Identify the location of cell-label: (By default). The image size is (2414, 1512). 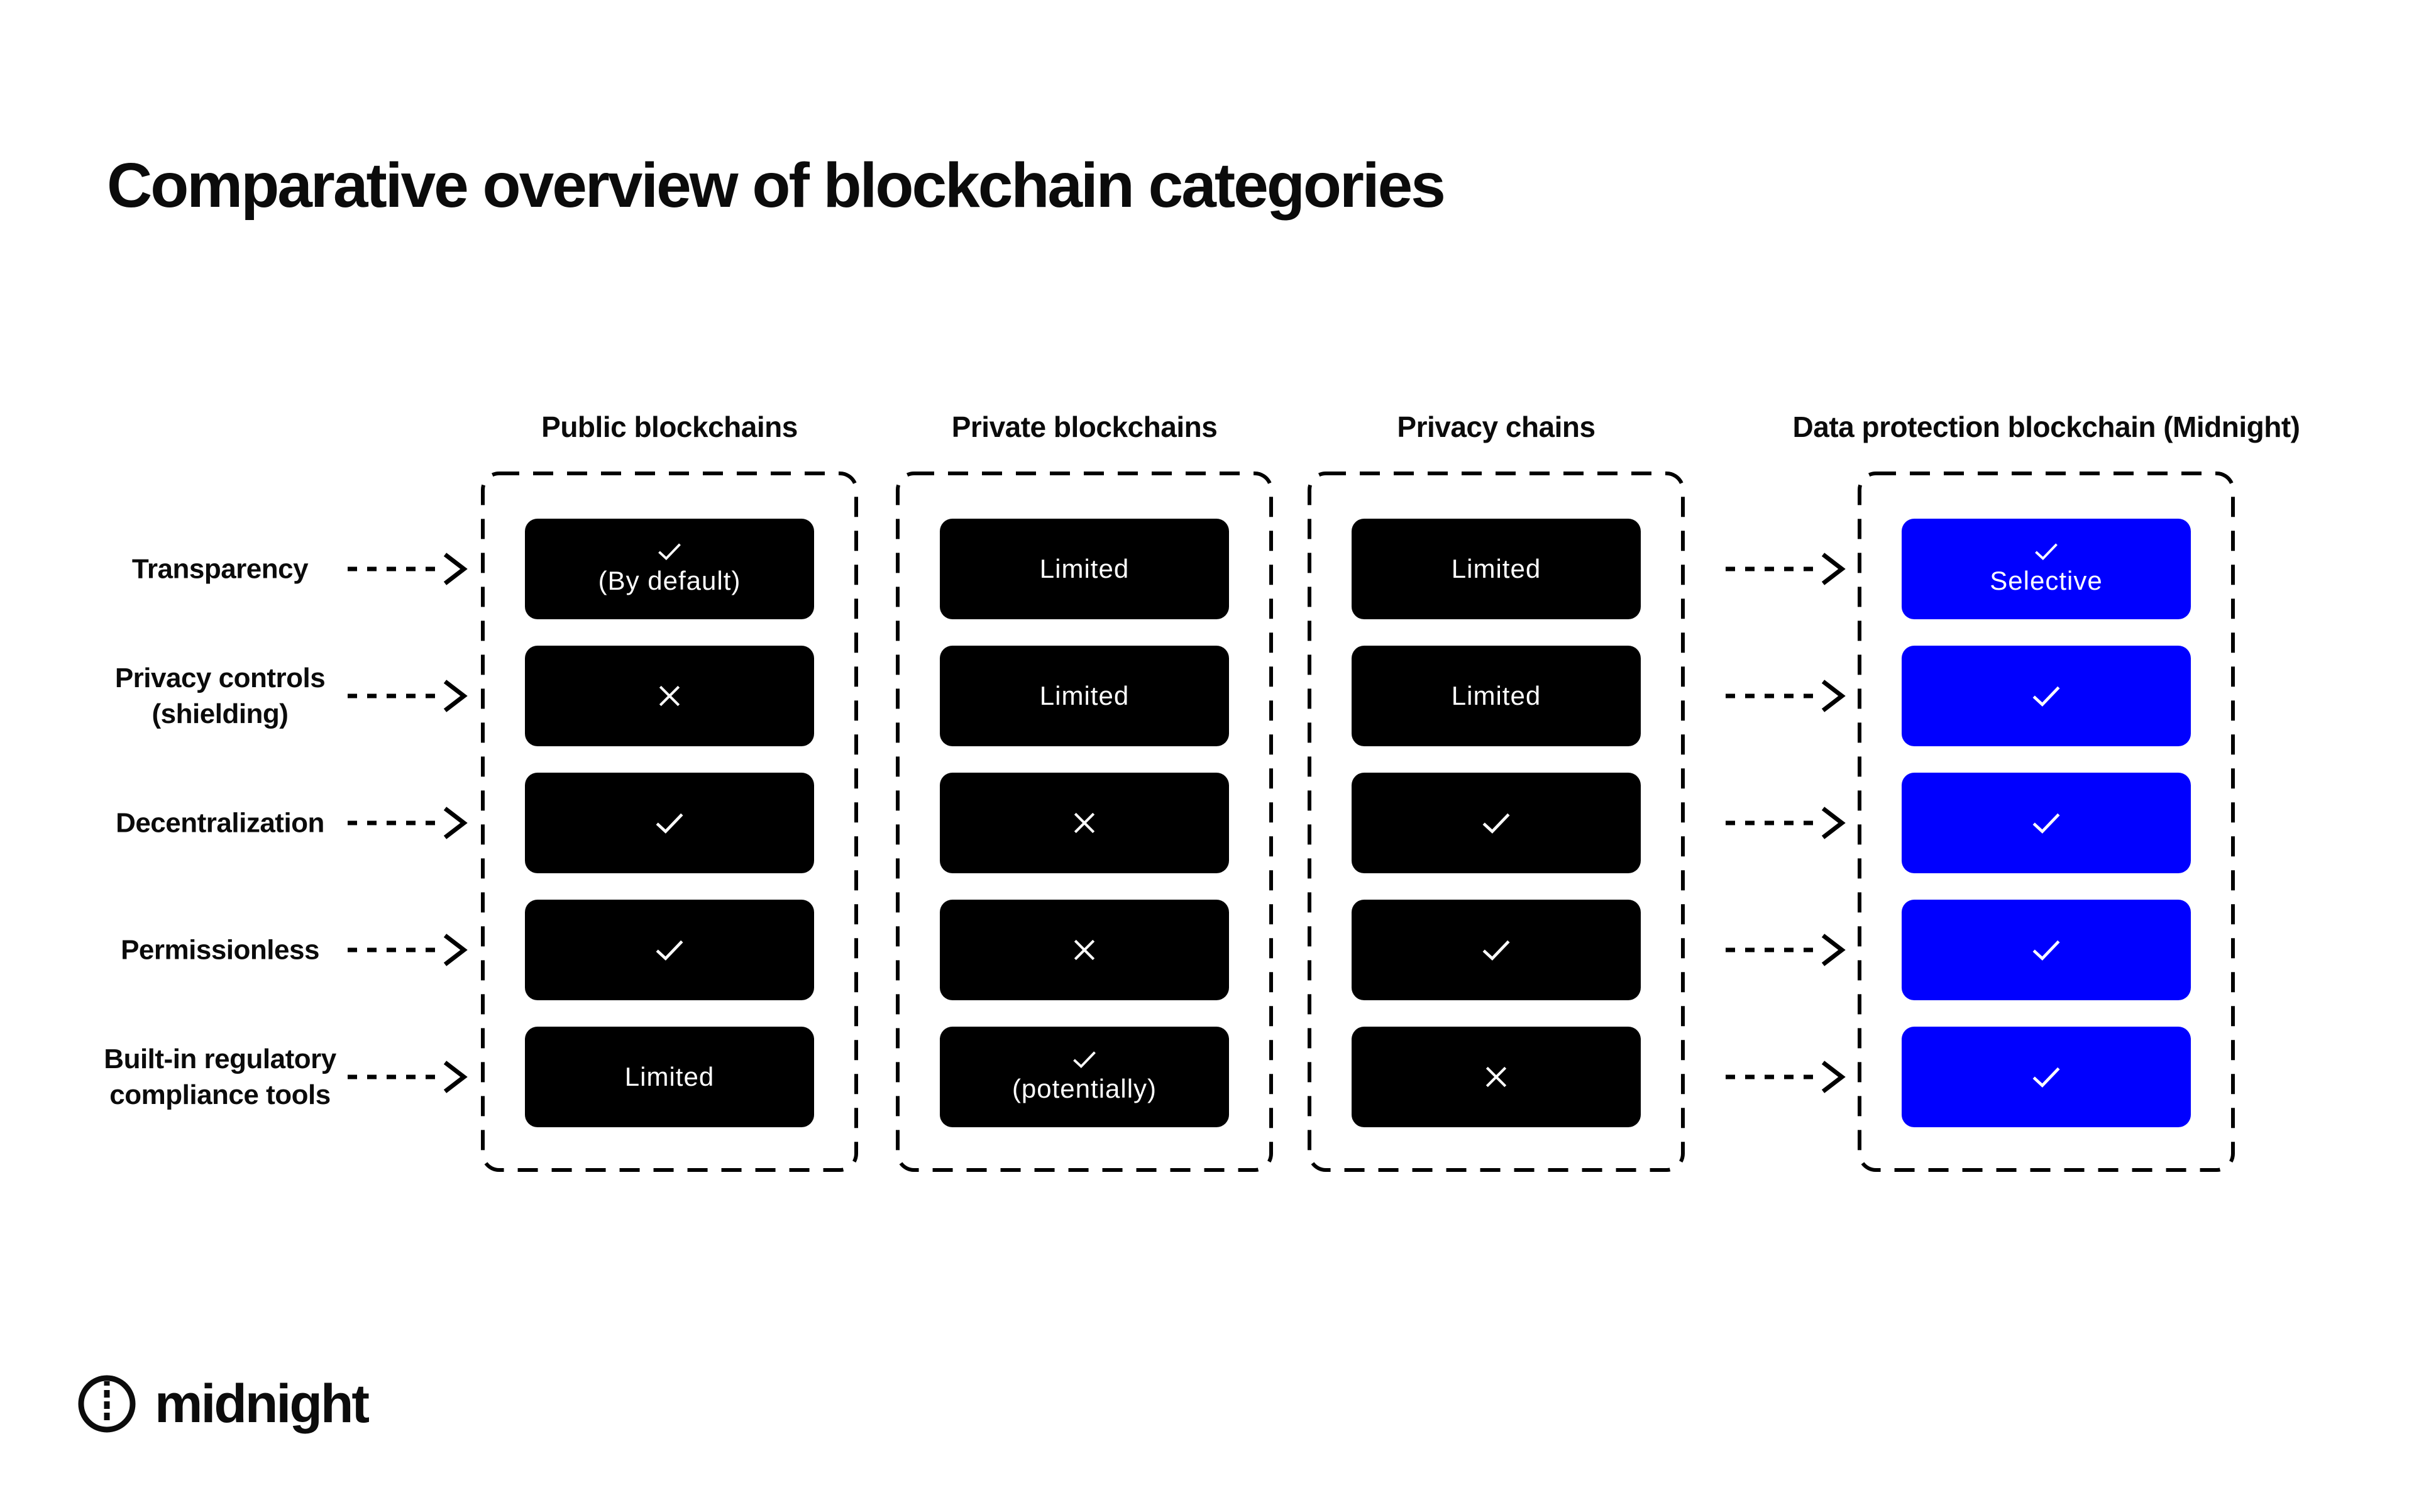
(669, 580).